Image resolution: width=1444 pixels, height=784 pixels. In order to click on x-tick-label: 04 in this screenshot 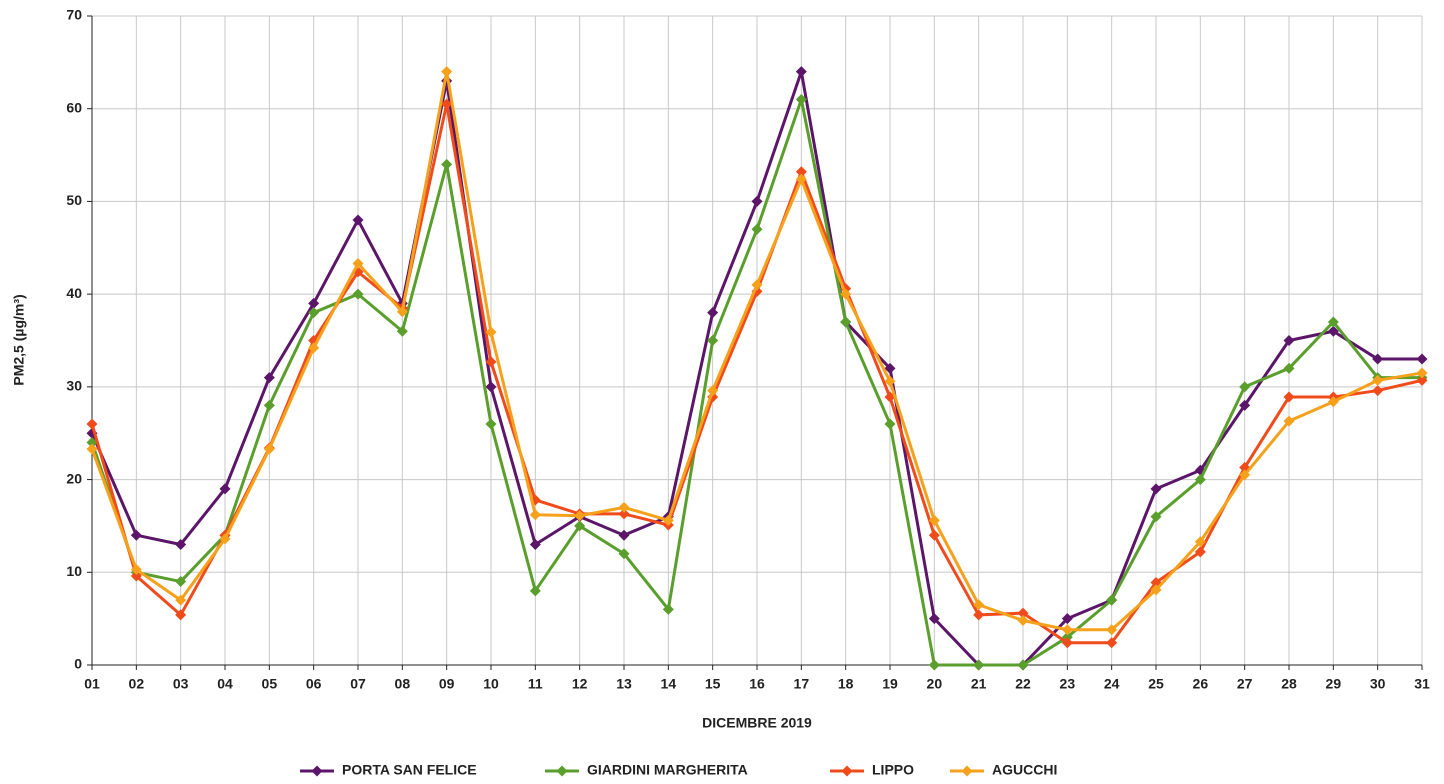, I will do `click(225, 684)`.